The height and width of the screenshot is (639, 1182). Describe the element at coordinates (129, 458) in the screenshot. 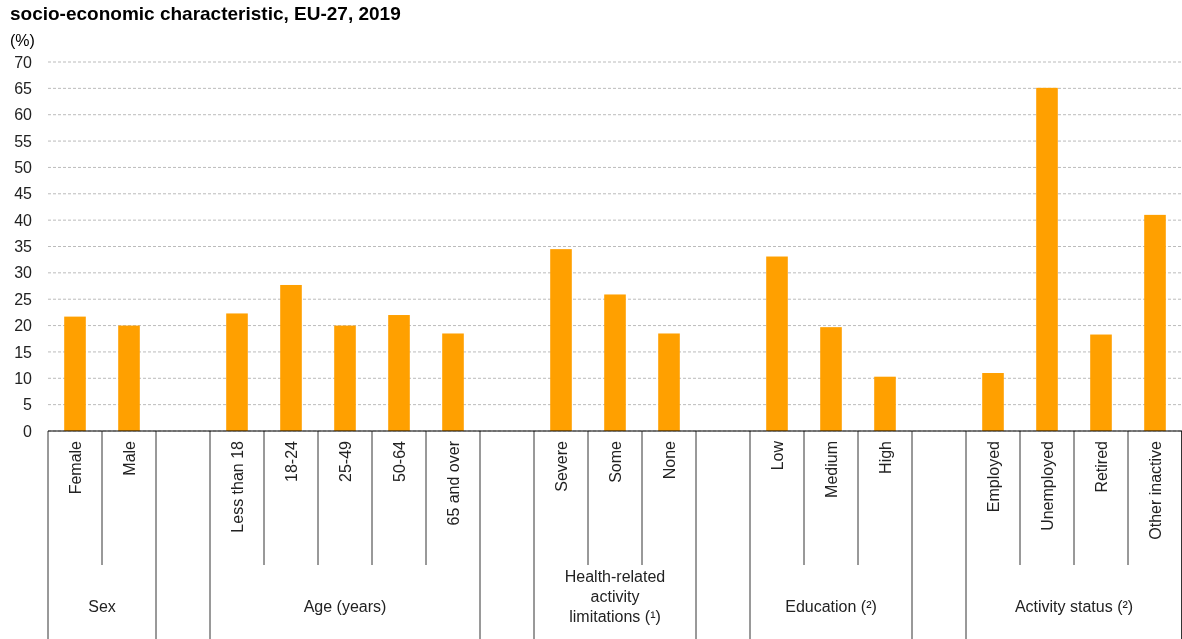

I see `x-tick-label: Male` at that location.